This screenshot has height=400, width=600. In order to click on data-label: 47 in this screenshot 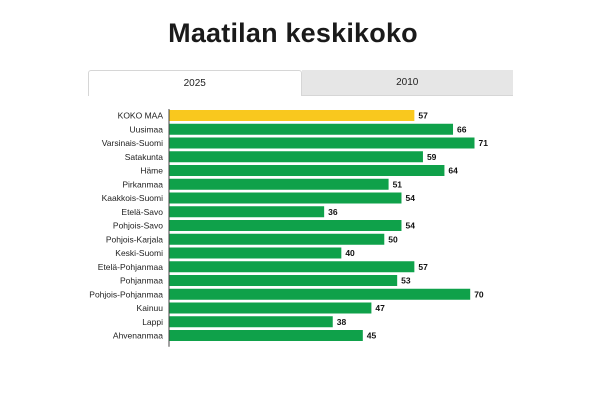, I will do `click(380, 308)`.